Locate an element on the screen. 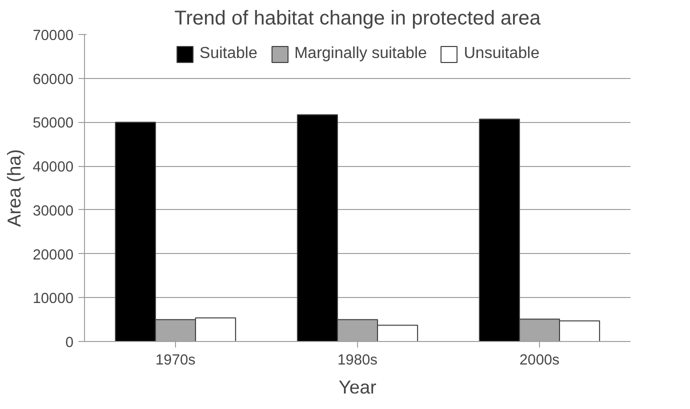 The width and height of the screenshot is (690, 409). y-axis-title: Area (ha) is located at coordinates (14, 188).